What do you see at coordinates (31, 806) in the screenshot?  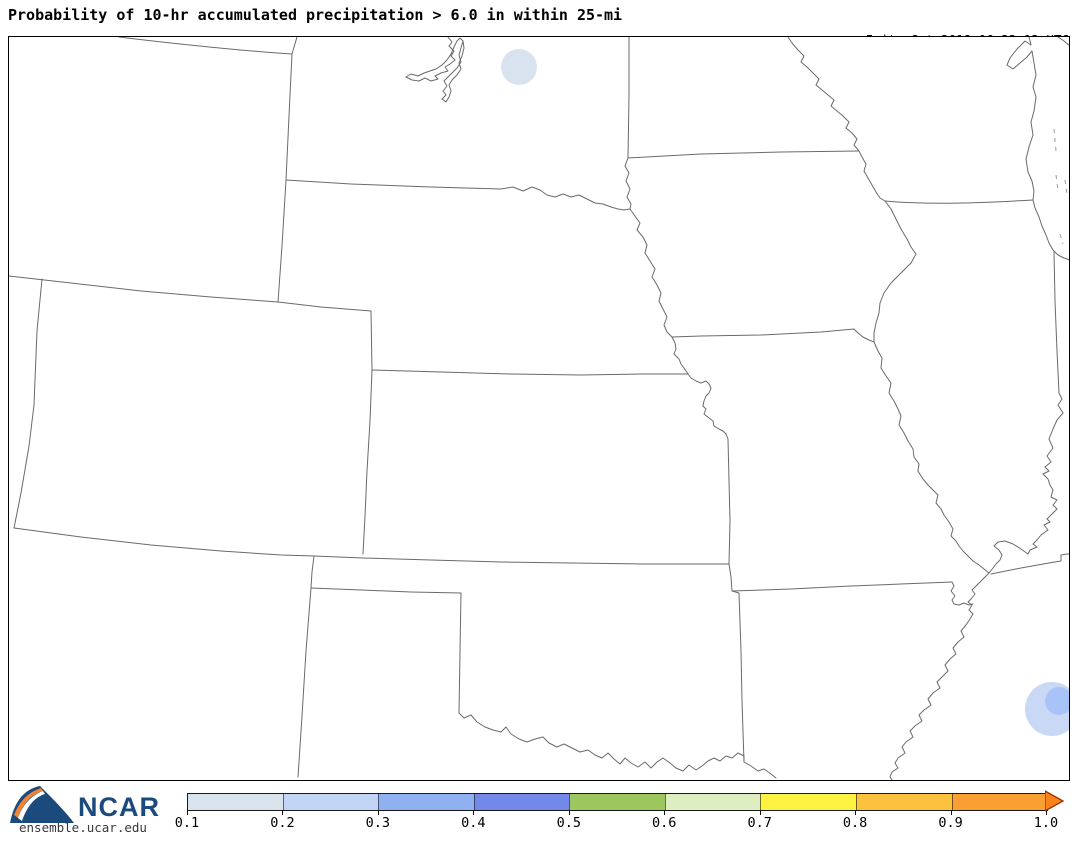 I see `ncar-logo-white-arc` at bounding box center [31, 806].